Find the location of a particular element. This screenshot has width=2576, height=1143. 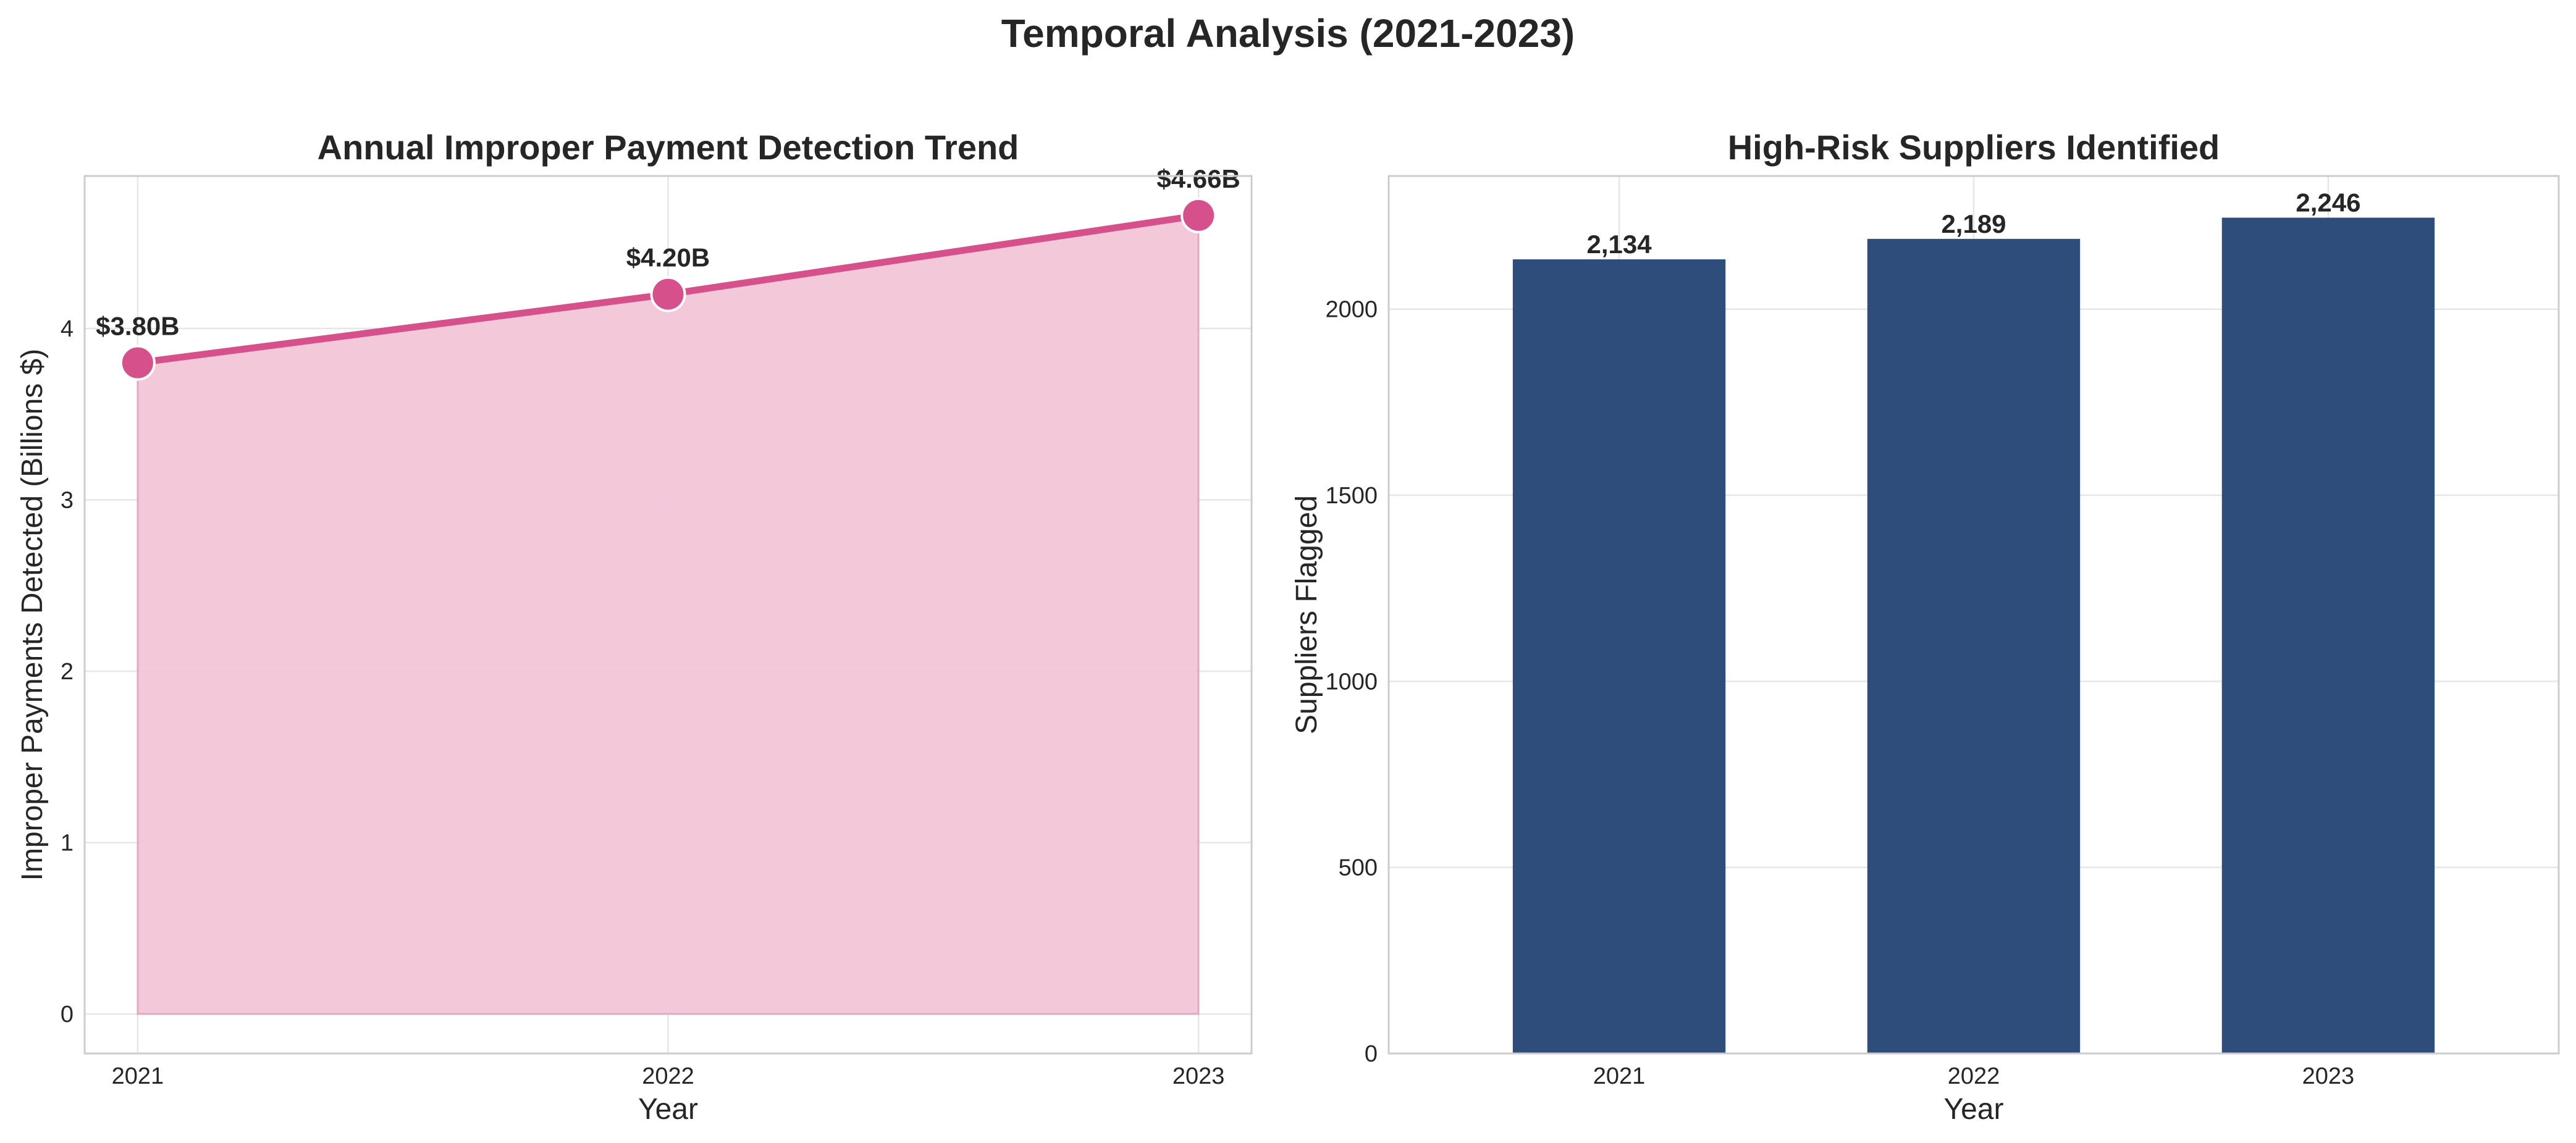

bar-2021 is located at coordinates (1619, 656).